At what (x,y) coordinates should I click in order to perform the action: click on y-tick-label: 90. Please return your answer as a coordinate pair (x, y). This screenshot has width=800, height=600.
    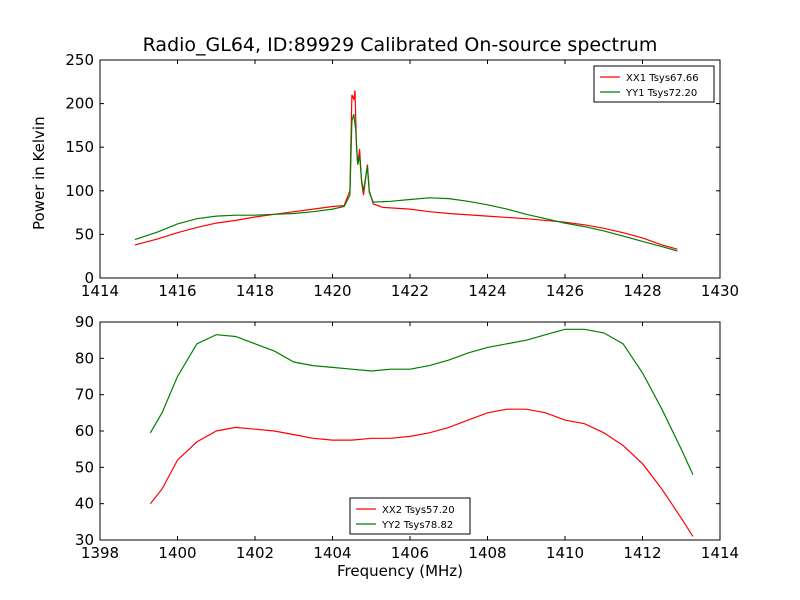
    Looking at the image, I should click on (84, 322).